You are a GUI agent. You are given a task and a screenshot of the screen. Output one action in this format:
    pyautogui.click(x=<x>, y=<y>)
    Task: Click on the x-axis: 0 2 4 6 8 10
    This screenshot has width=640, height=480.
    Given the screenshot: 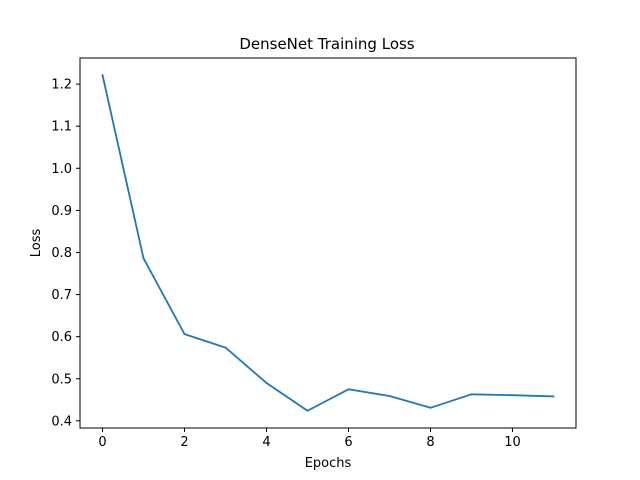 What is the action you would take?
    pyautogui.click(x=309, y=439)
    